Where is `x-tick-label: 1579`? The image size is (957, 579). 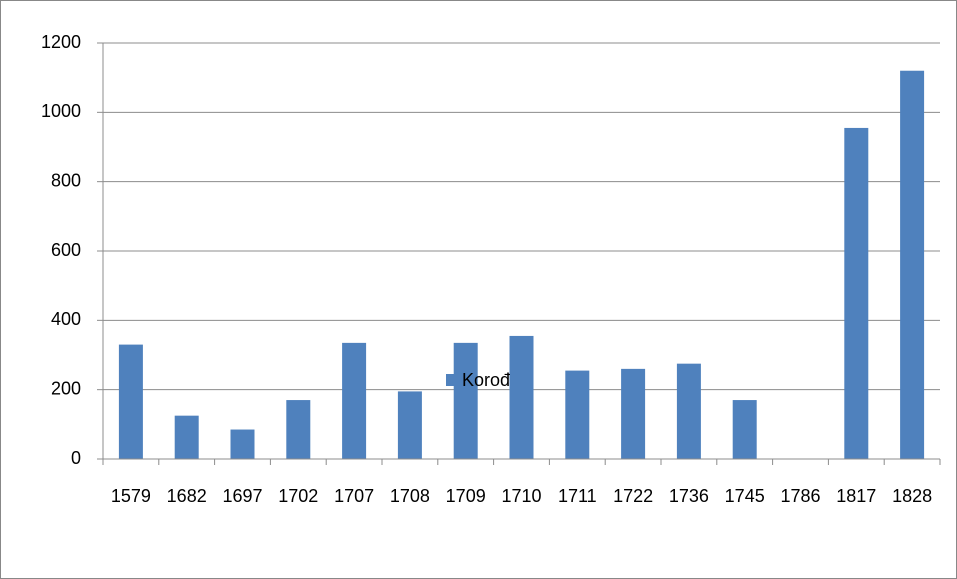 x-tick-label: 1579 is located at coordinates (131, 496).